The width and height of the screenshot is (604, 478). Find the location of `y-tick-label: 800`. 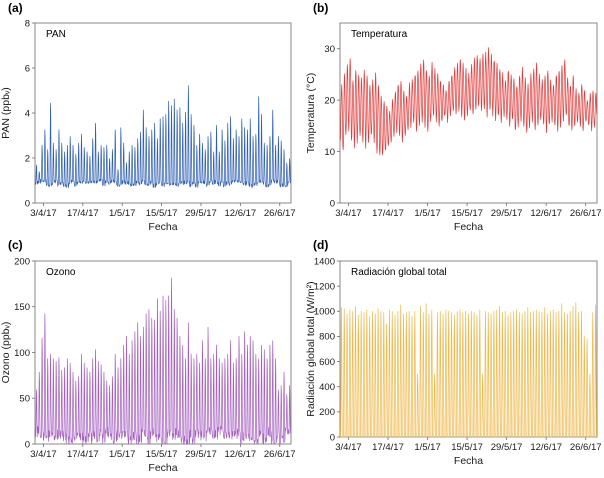

y-tick-label: 800 is located at coordinates (327, 337).